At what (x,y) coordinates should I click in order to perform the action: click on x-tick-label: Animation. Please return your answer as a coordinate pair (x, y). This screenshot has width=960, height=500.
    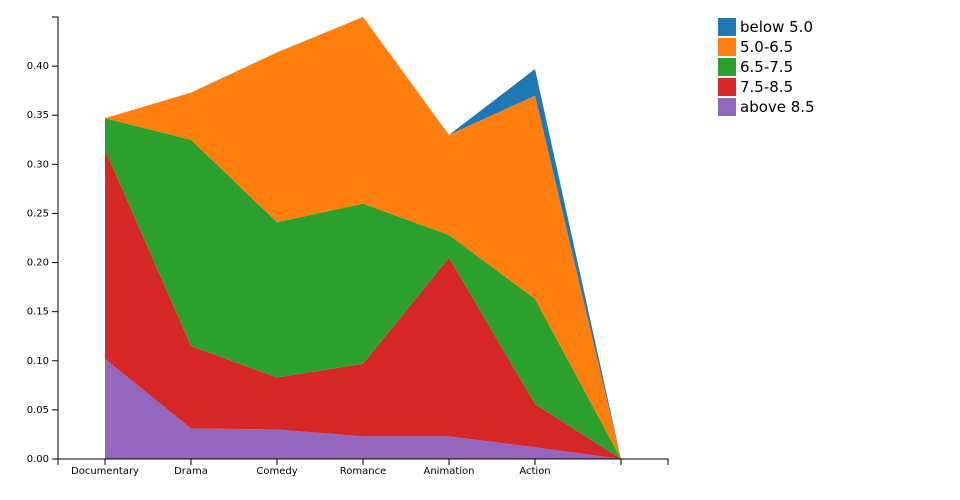
    Looking at the image, I should click on (449, 471).